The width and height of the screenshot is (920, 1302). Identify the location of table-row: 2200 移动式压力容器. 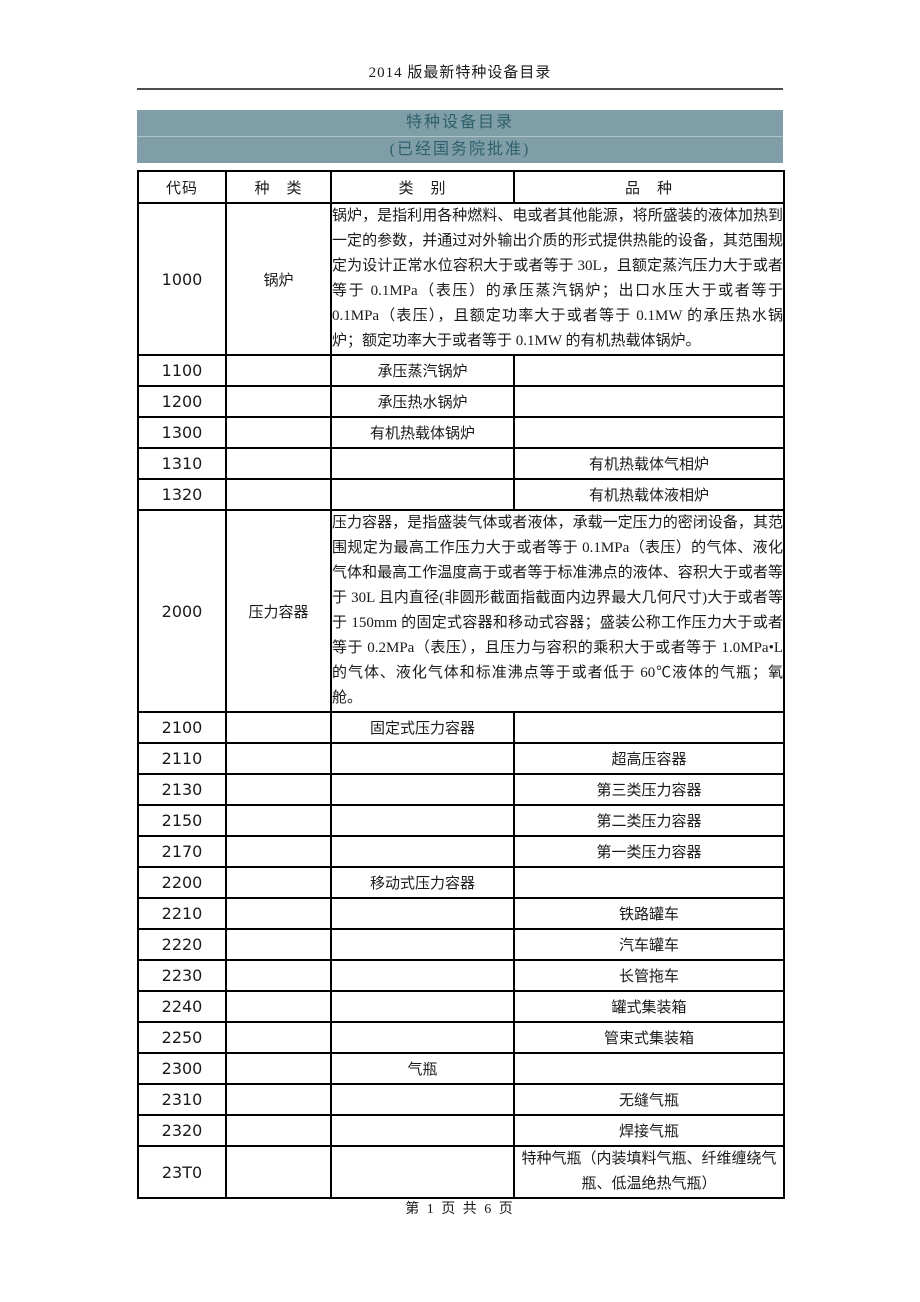
(461, 882).